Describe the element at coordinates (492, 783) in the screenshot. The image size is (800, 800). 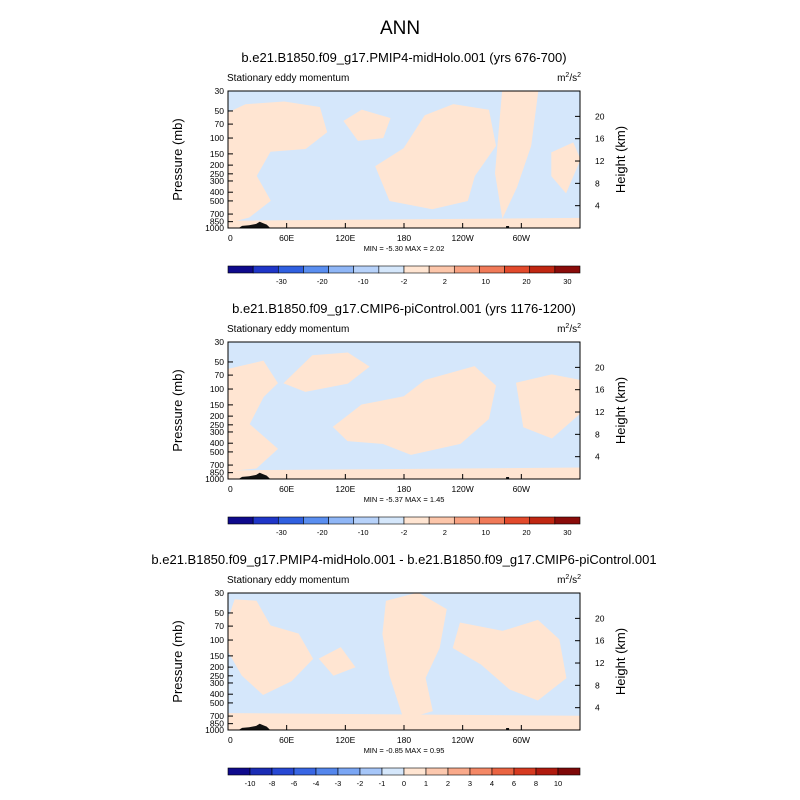
I see `colorbar-label: 4` at that location.